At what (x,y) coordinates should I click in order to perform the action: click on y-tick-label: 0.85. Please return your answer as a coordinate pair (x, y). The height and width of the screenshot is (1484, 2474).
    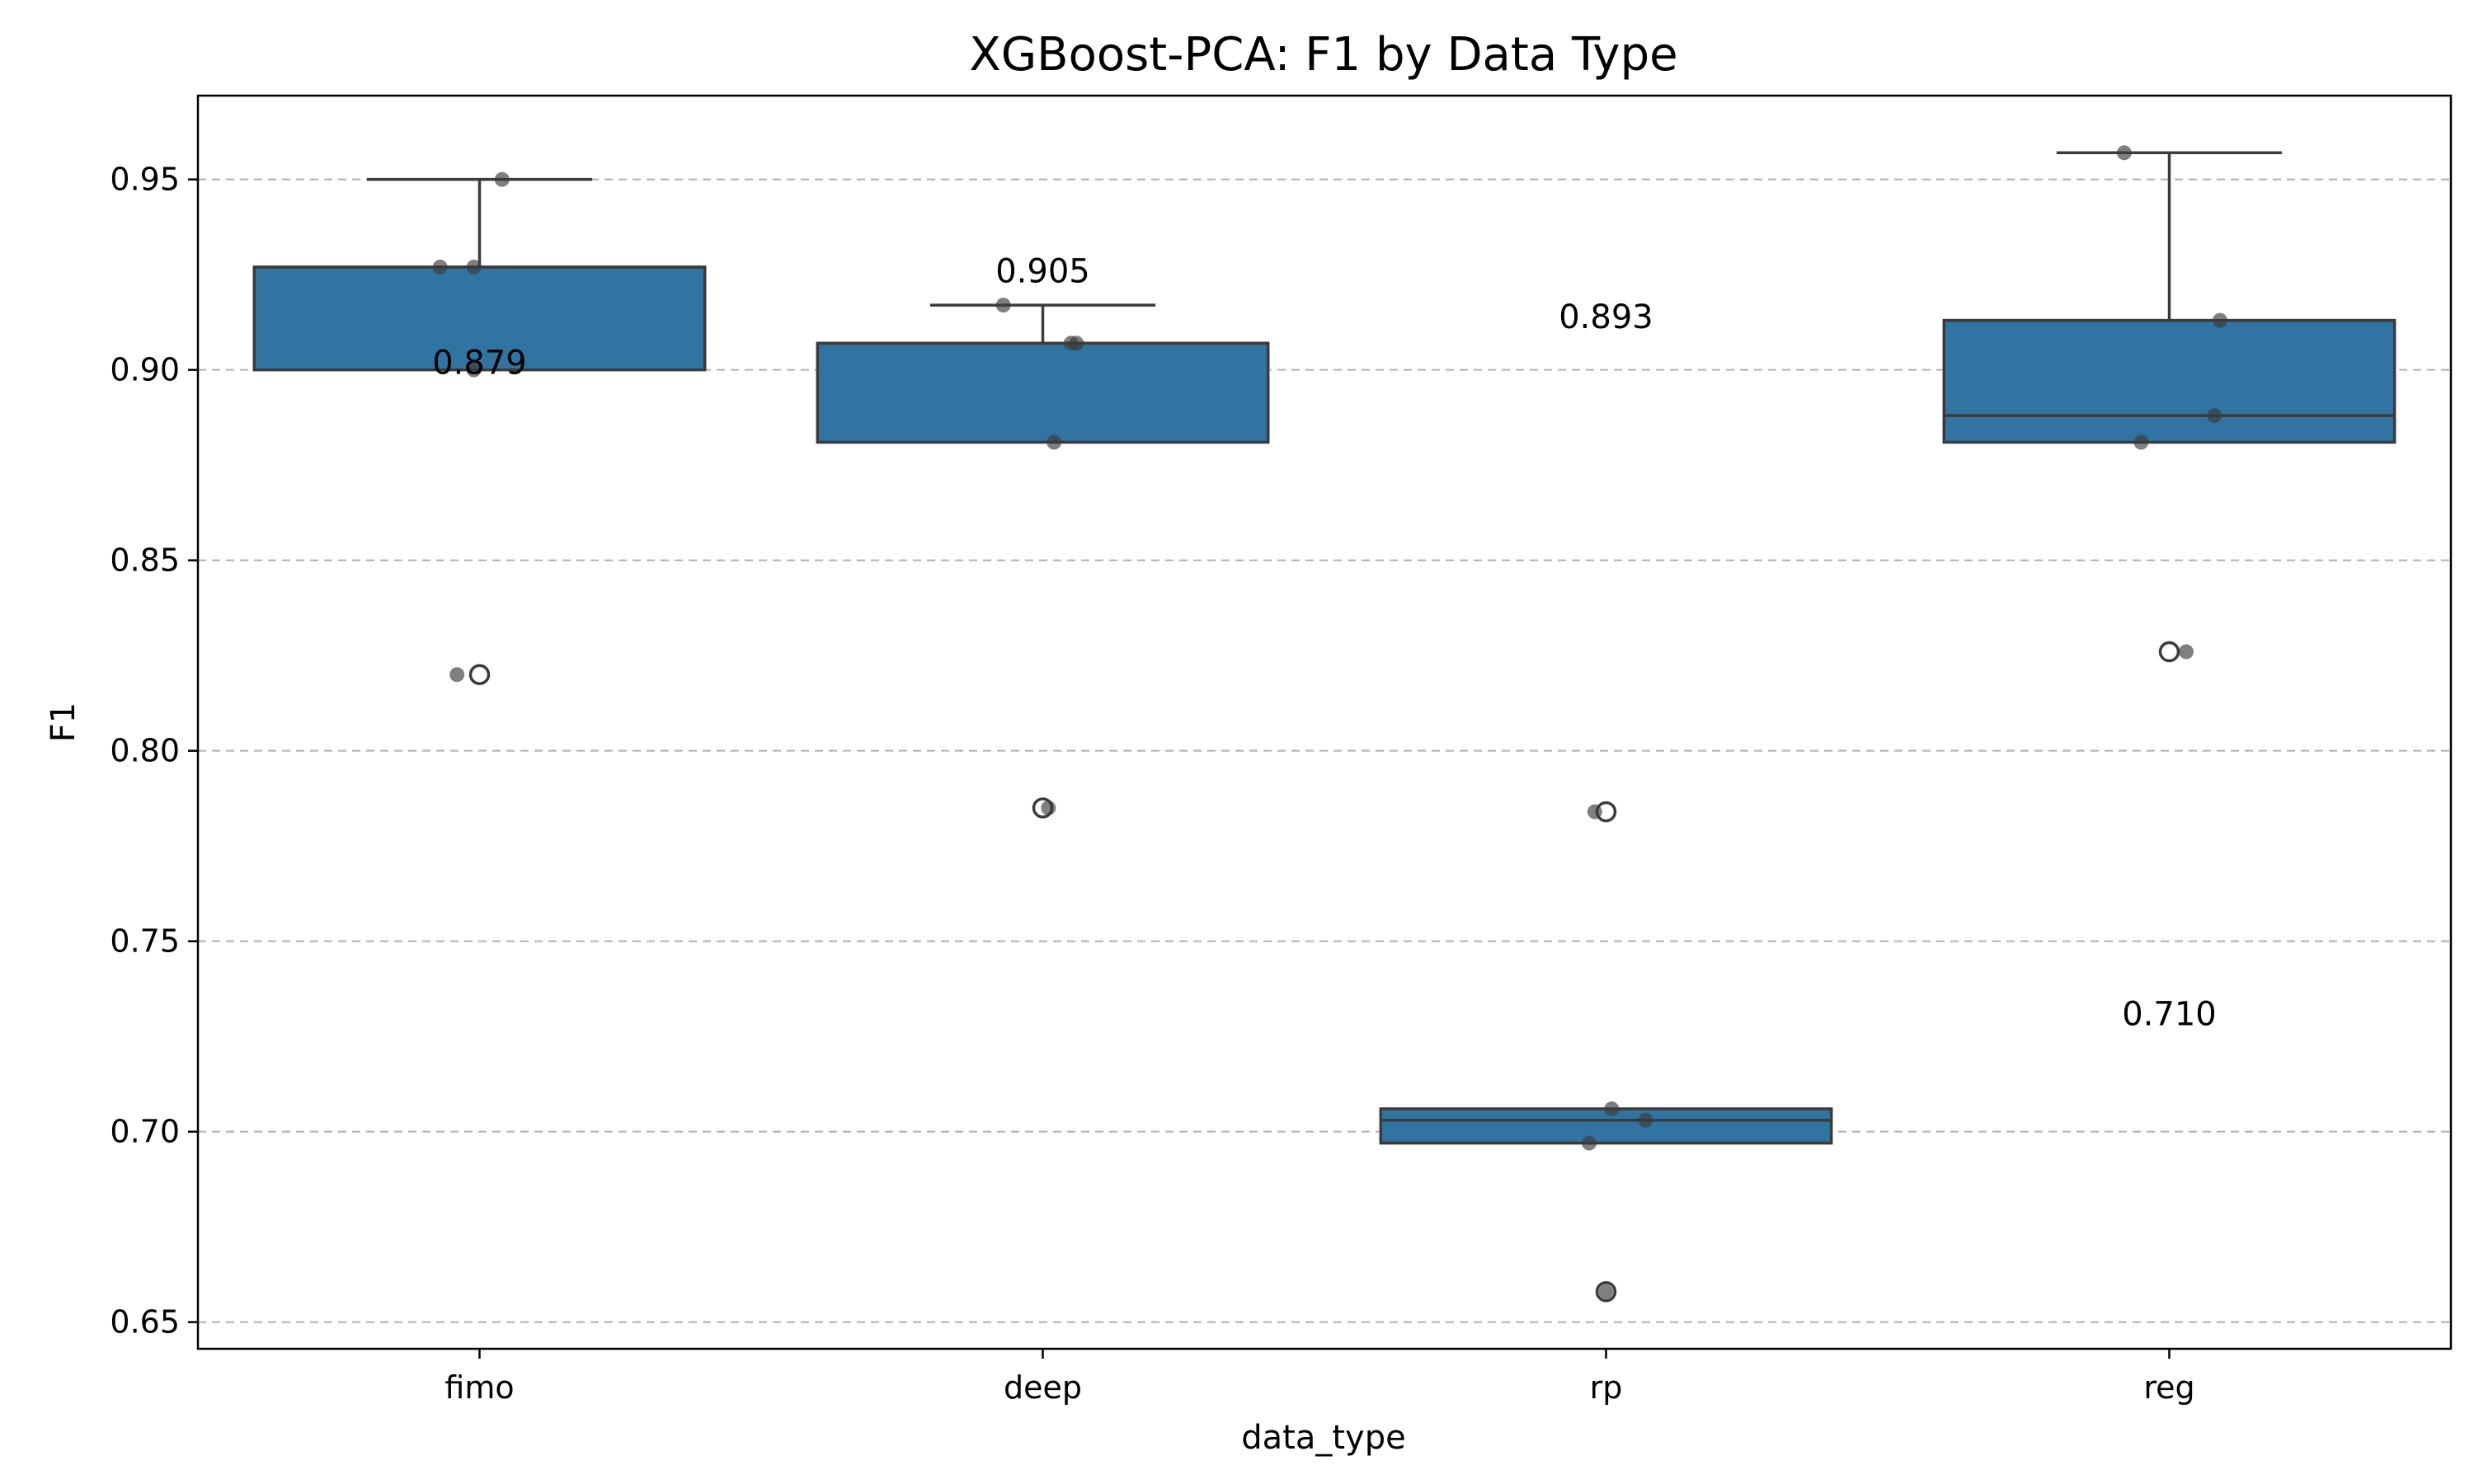
    Looking at the image, I should click on (145, 560).